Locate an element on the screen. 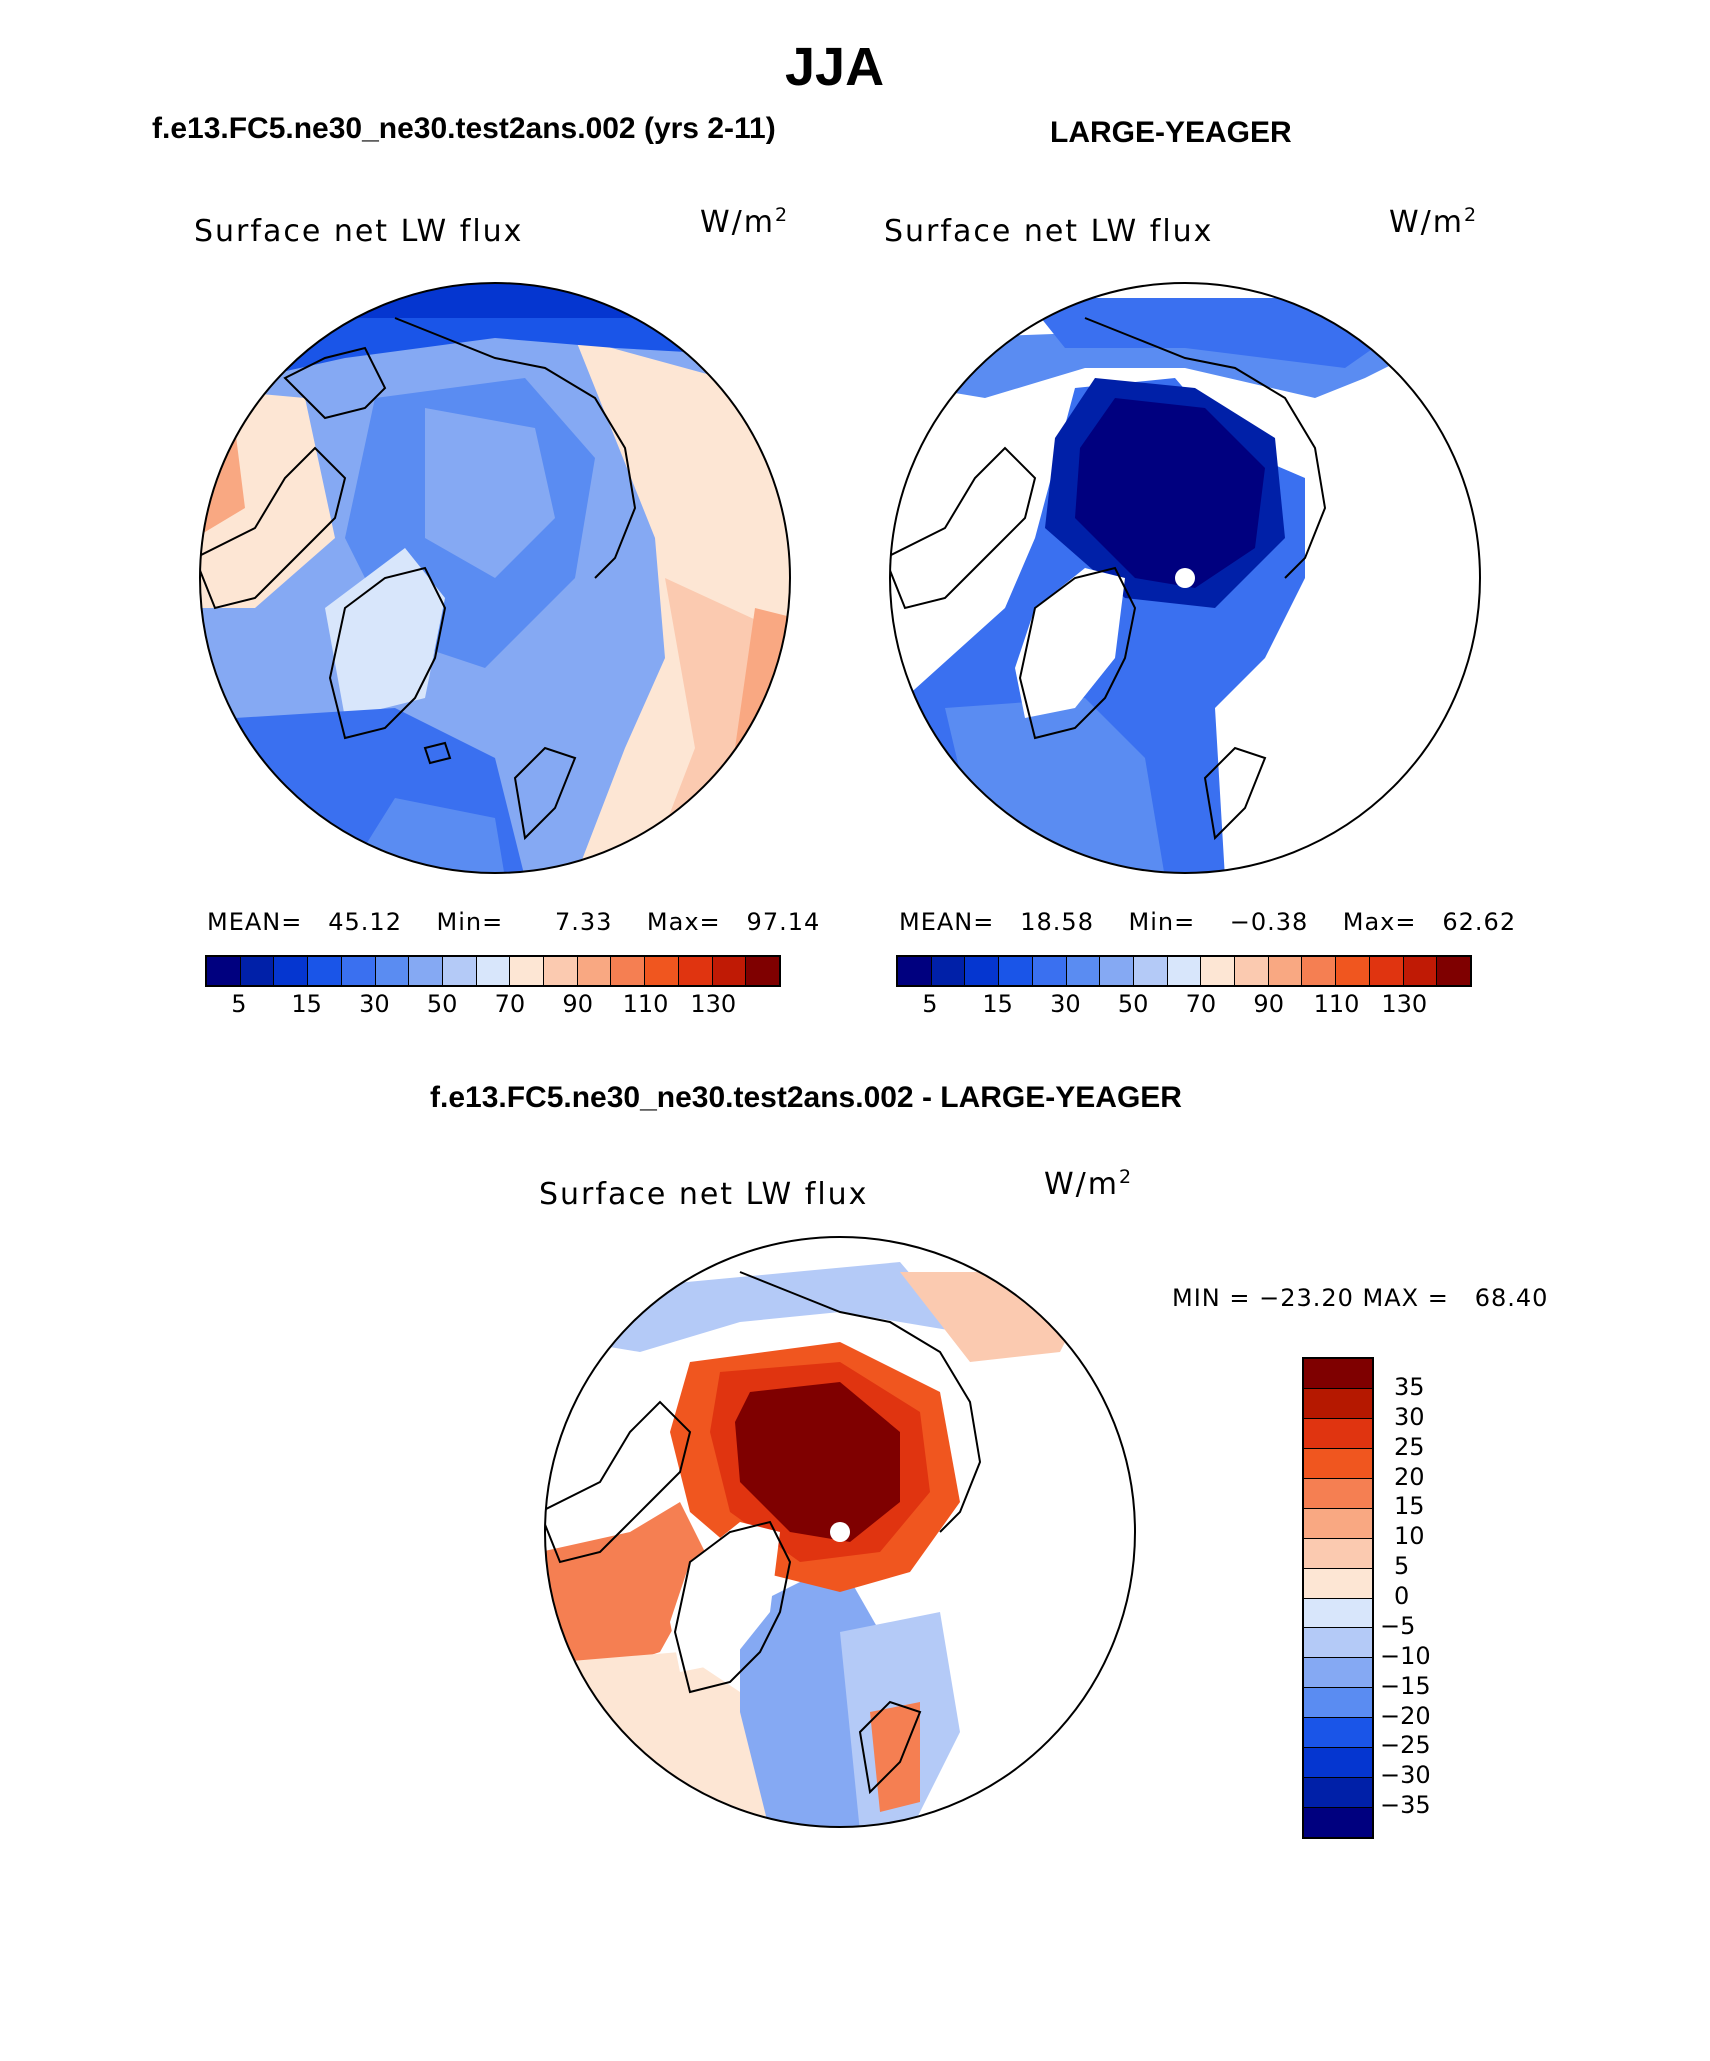 This screenshot has height=2061, width=1710. diff-plot-label: Surface net LW flux is located at coordinates (704, 1194).